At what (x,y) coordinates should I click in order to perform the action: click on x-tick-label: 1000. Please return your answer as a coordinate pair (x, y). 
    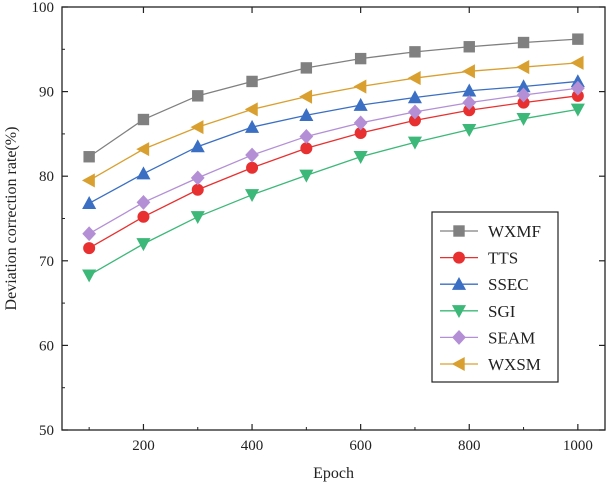
    Looking at the image, I should click on (578, 446).